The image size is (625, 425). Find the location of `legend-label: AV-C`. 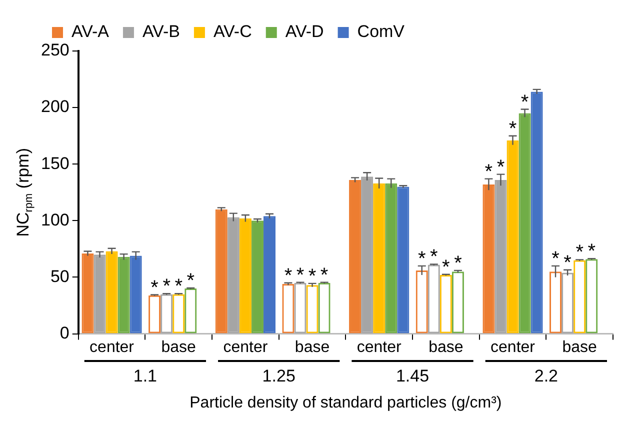

legend-label: AV-C is located at coordinates (232, 32).